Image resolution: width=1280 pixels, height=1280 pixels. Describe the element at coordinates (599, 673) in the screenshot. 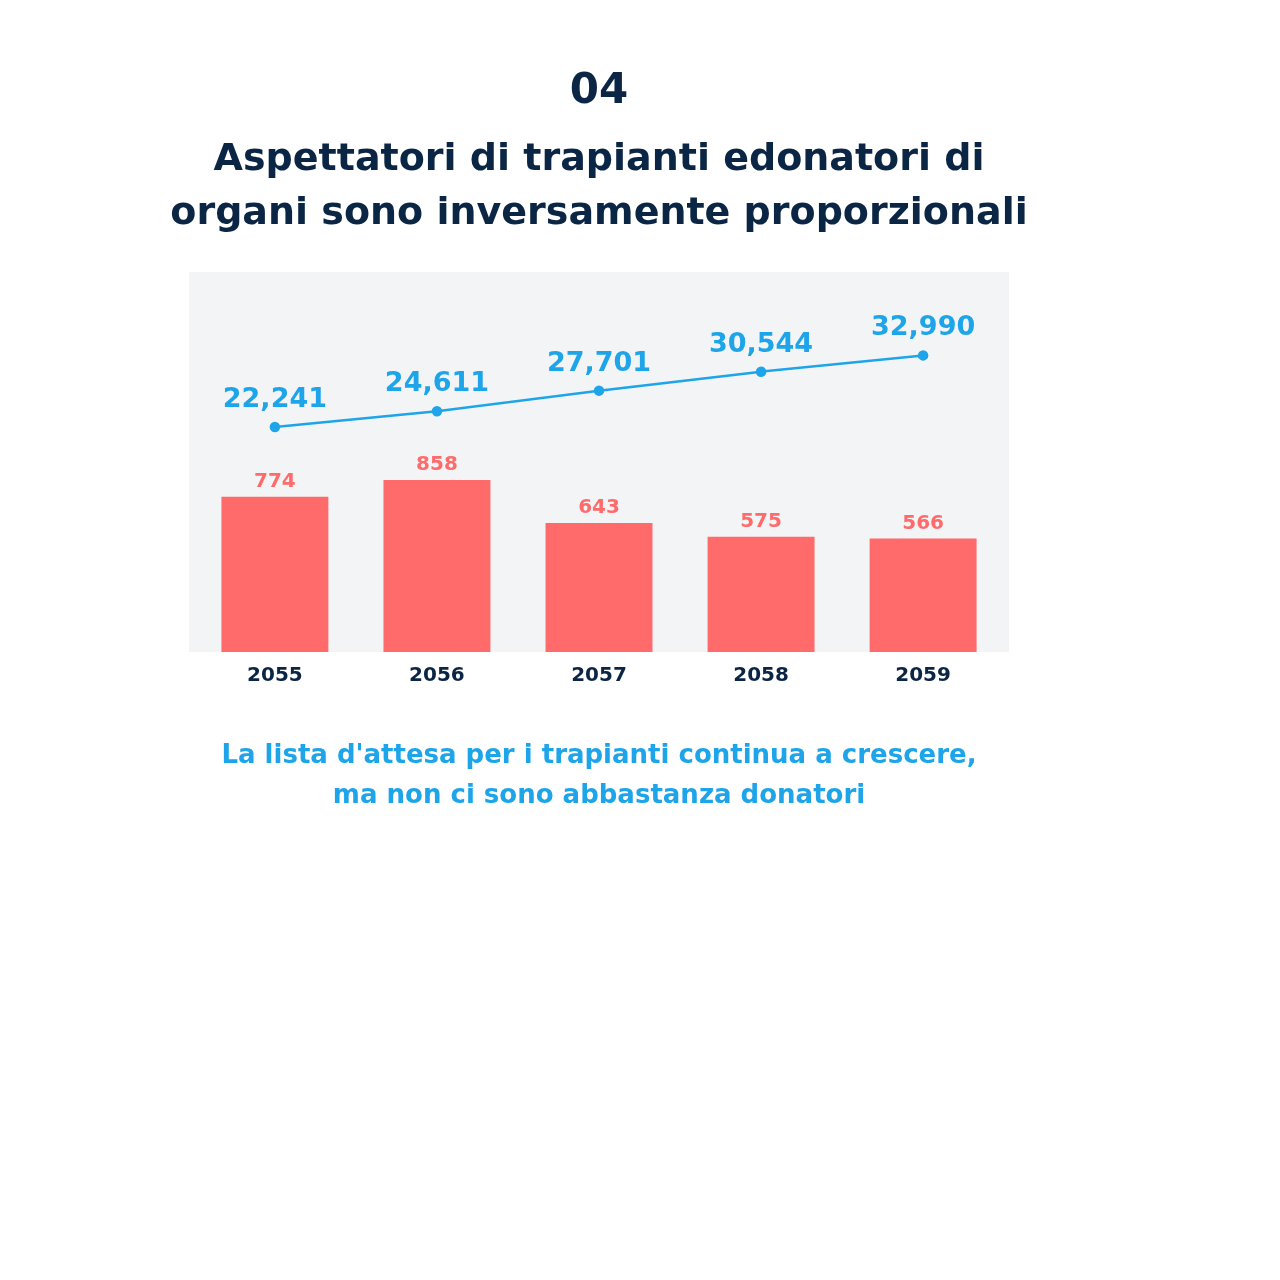

I see `x-tick-label: 2057` at that location.